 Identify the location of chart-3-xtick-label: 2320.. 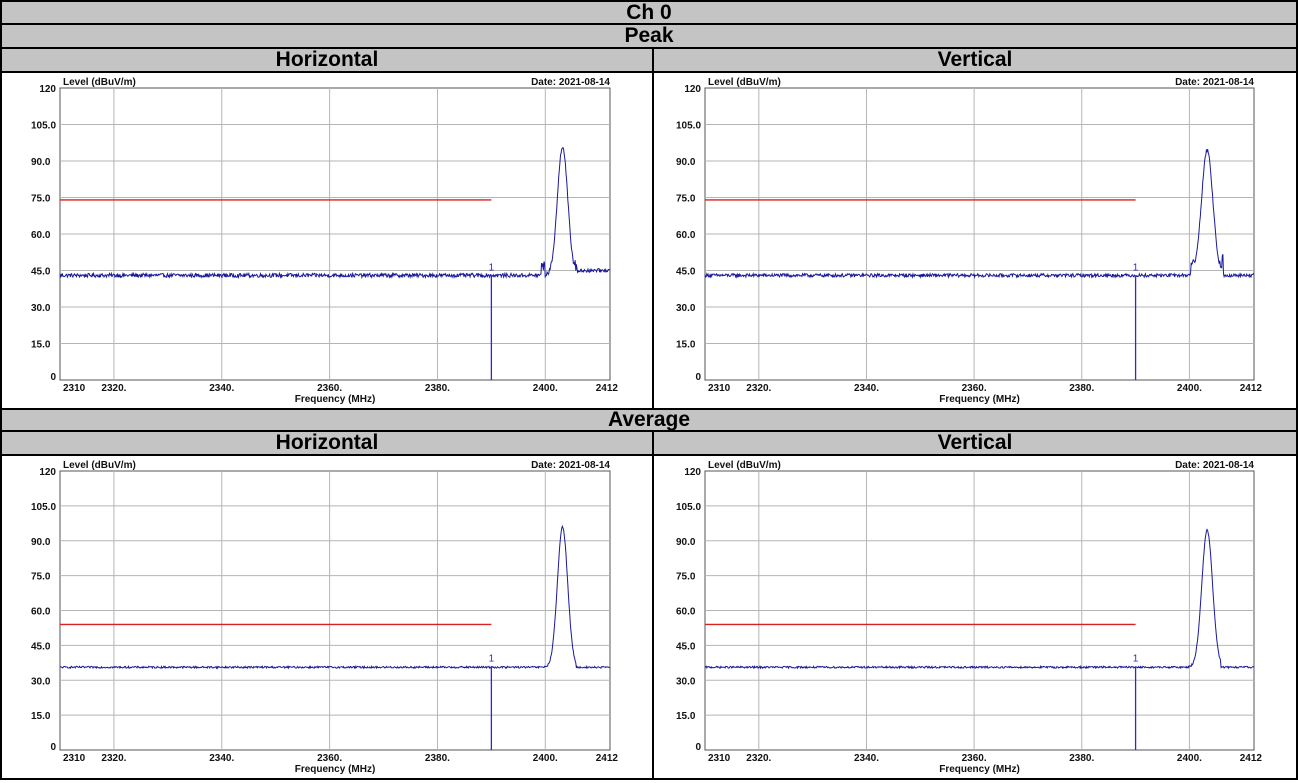
(758, 758).